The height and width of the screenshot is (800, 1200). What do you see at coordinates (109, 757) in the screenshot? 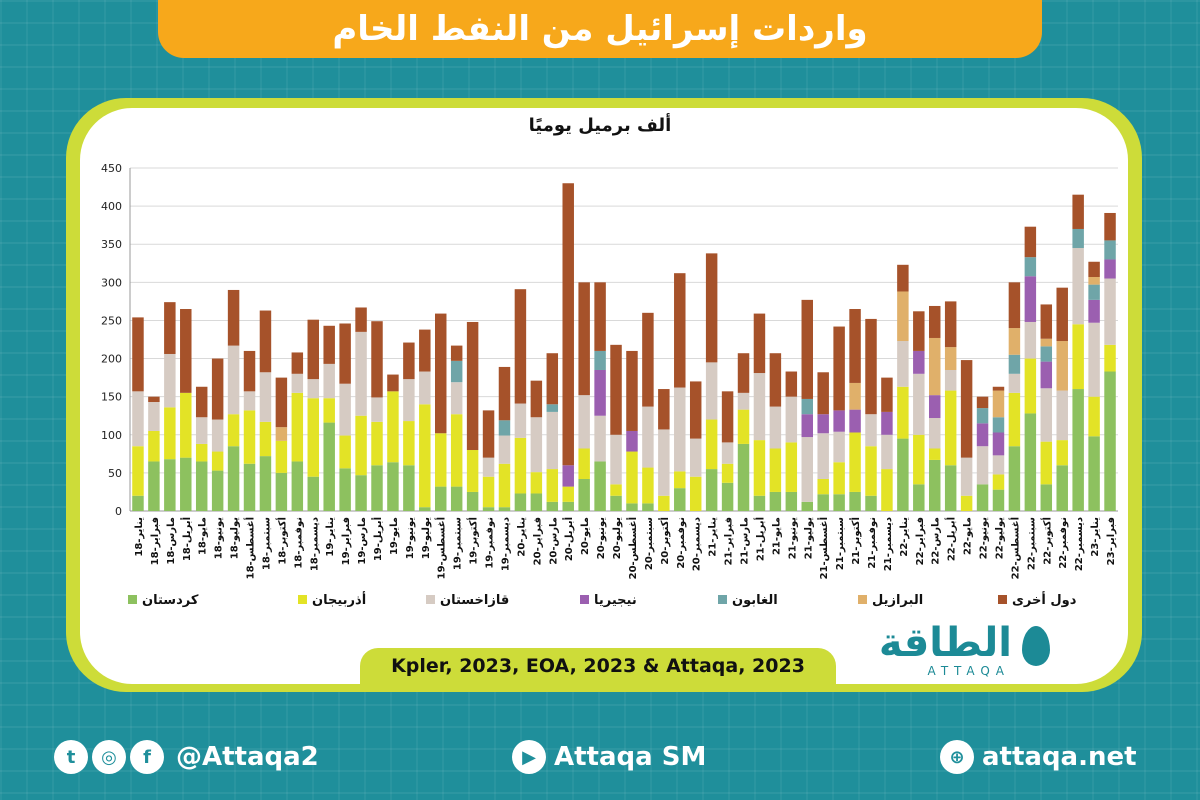
I see `instagram-icon: ◎` at bounding box center [109, 757].